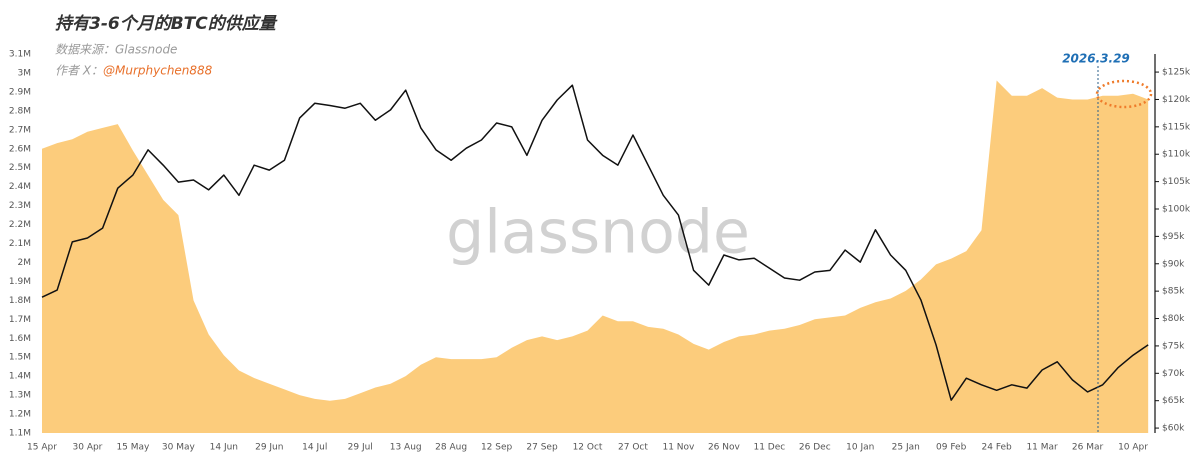 Image resolution: width=1199 pixels, height=476 pixels. What do you see at coordinates (269, 448) in the screenshot?
I see `x-tick-label: 29 Jun` at bounding box center [269, 448].